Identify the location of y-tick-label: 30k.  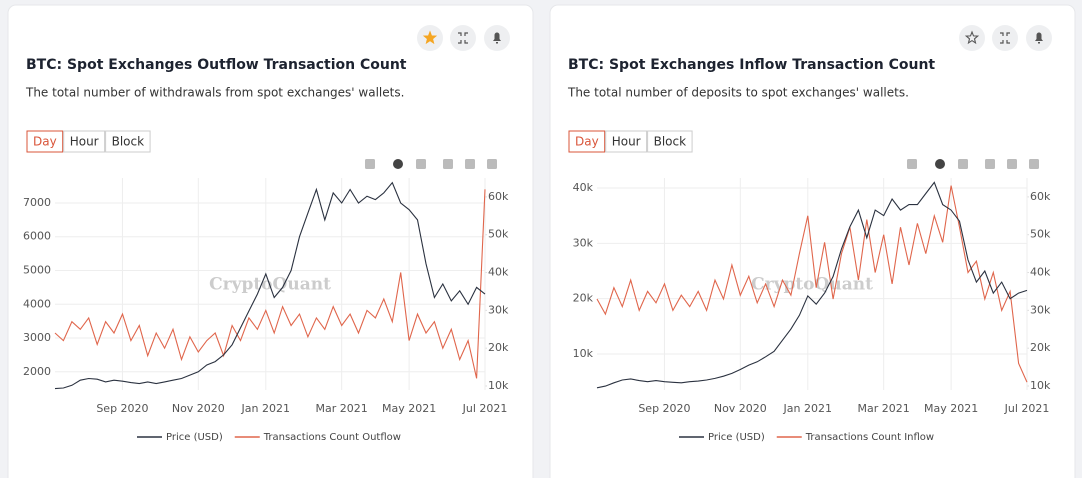
(583, 242).